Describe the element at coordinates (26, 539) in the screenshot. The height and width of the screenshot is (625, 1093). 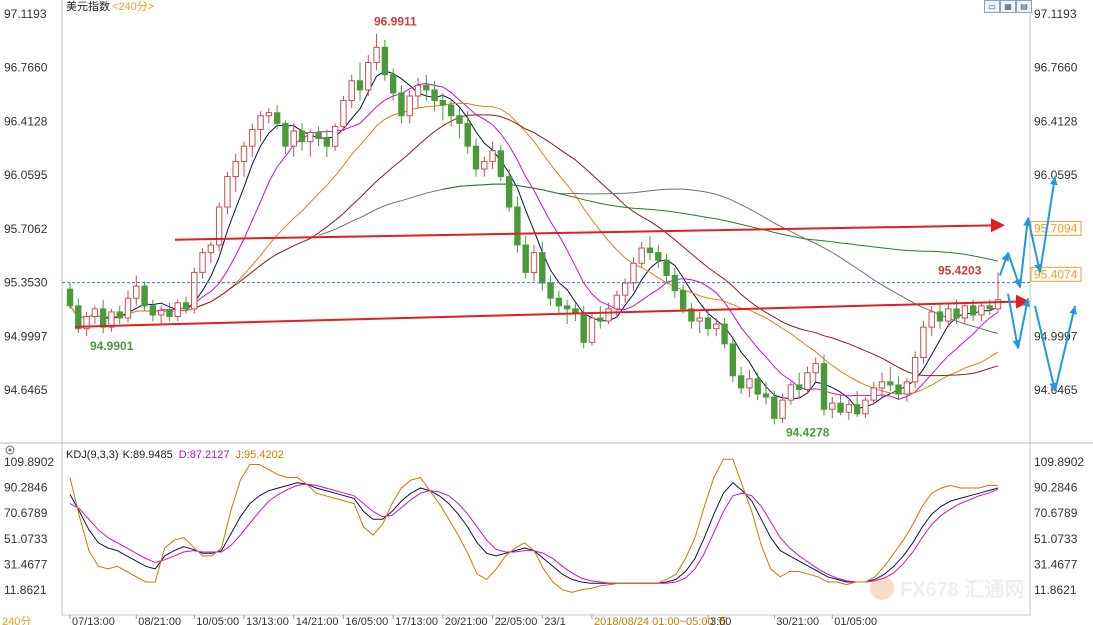
I see `kdj-tick-label-left: 51.0733` at that location.